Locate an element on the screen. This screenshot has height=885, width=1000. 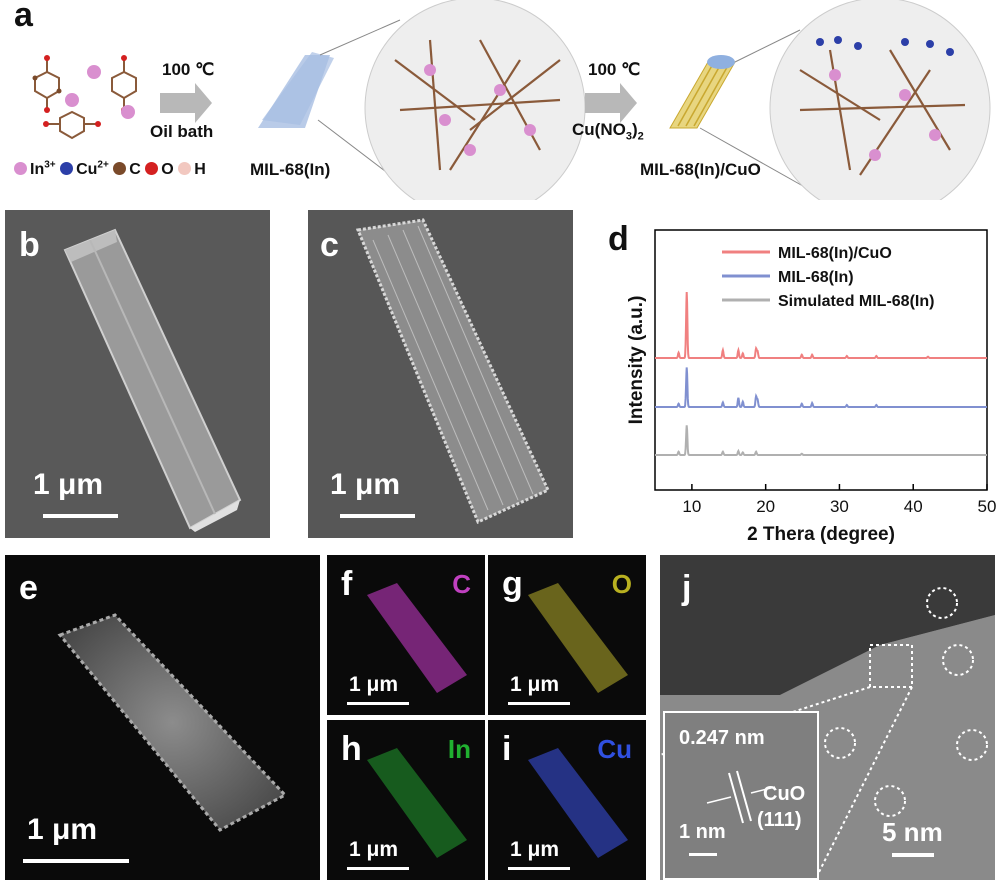
cu-map-rod is located at coordinates (578, 803).